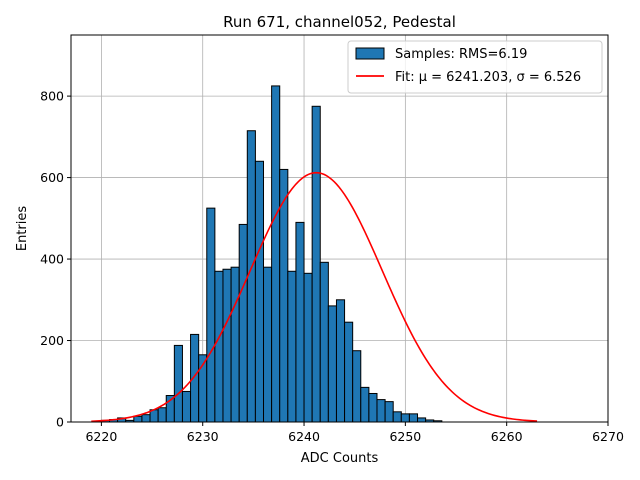  I want to click on y-axis-label: Entries, so click(22, 229).